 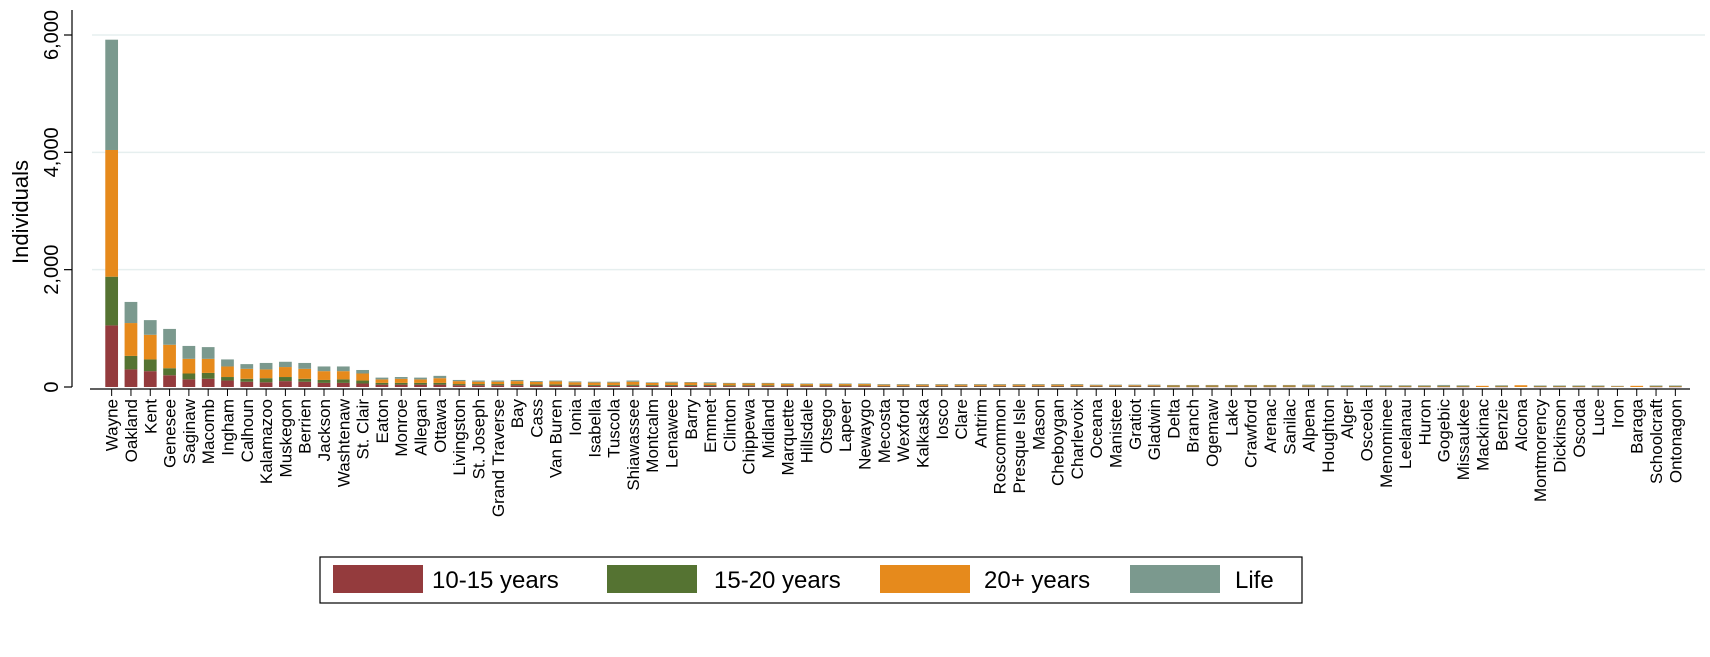 I want to click on x-tick-label: Shiawassee, so click(x=633, y=445).